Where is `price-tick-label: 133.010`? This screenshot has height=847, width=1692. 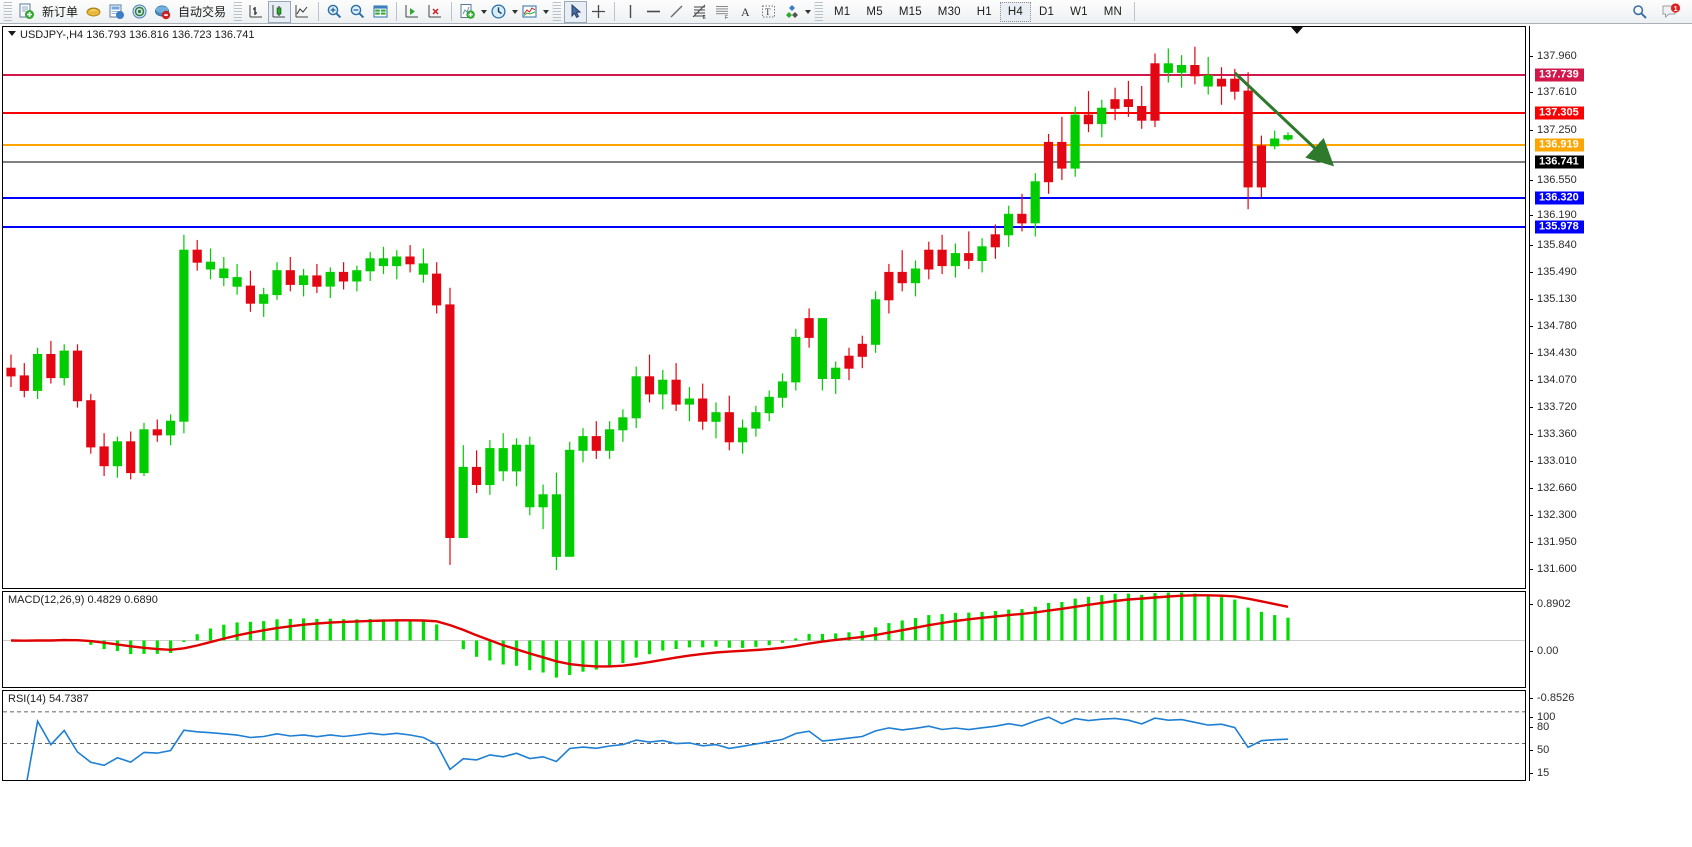 price-tick-label: 133.010 is located at coordinates (1557, 461).